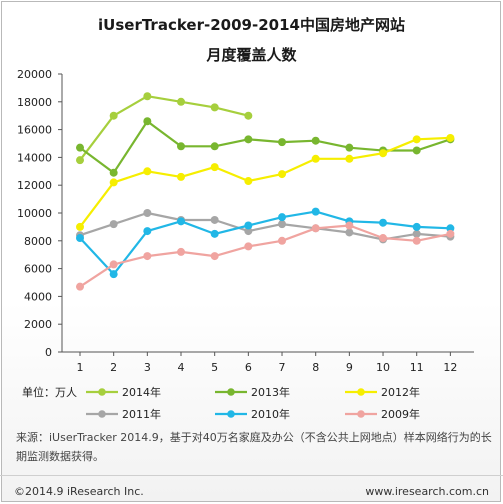 The height and width of the screenshot is (504, 503). I want to click on x-tick-label: 7, so click(282, 367).